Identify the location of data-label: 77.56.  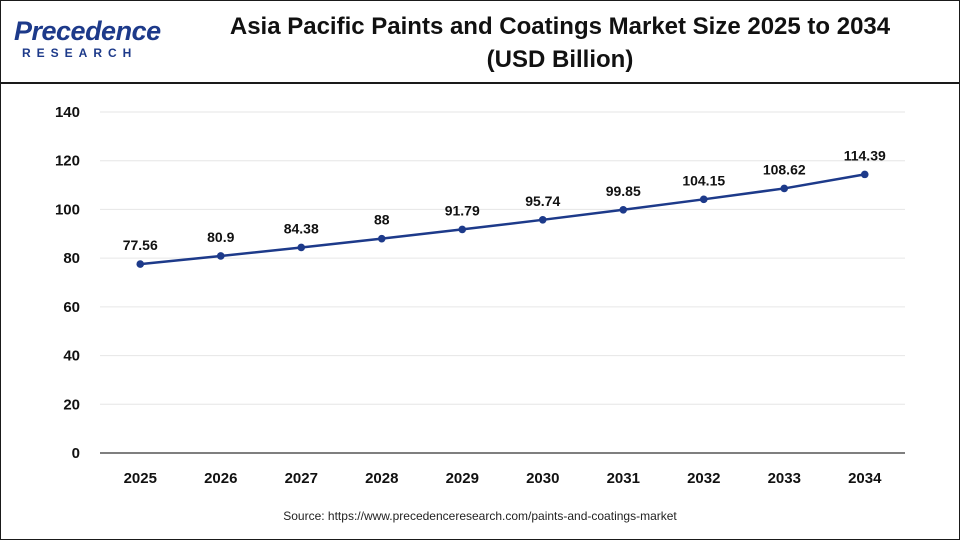
(140, 245).